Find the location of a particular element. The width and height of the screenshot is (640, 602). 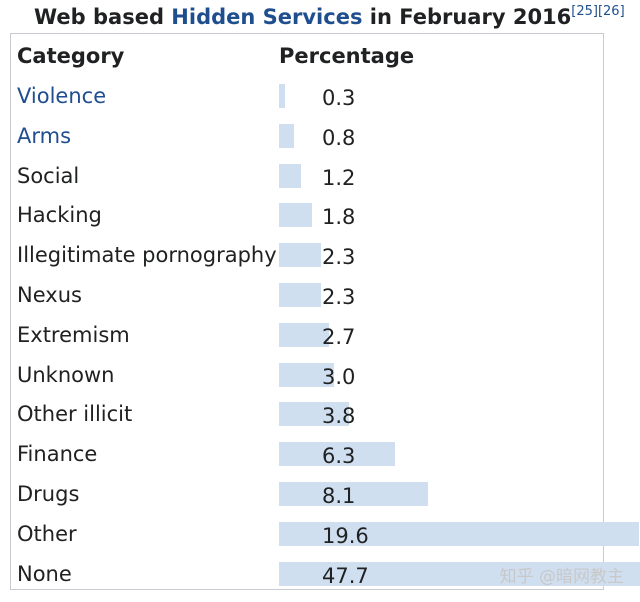

category-label-finance: Finance is located at coordinates (57, 454).